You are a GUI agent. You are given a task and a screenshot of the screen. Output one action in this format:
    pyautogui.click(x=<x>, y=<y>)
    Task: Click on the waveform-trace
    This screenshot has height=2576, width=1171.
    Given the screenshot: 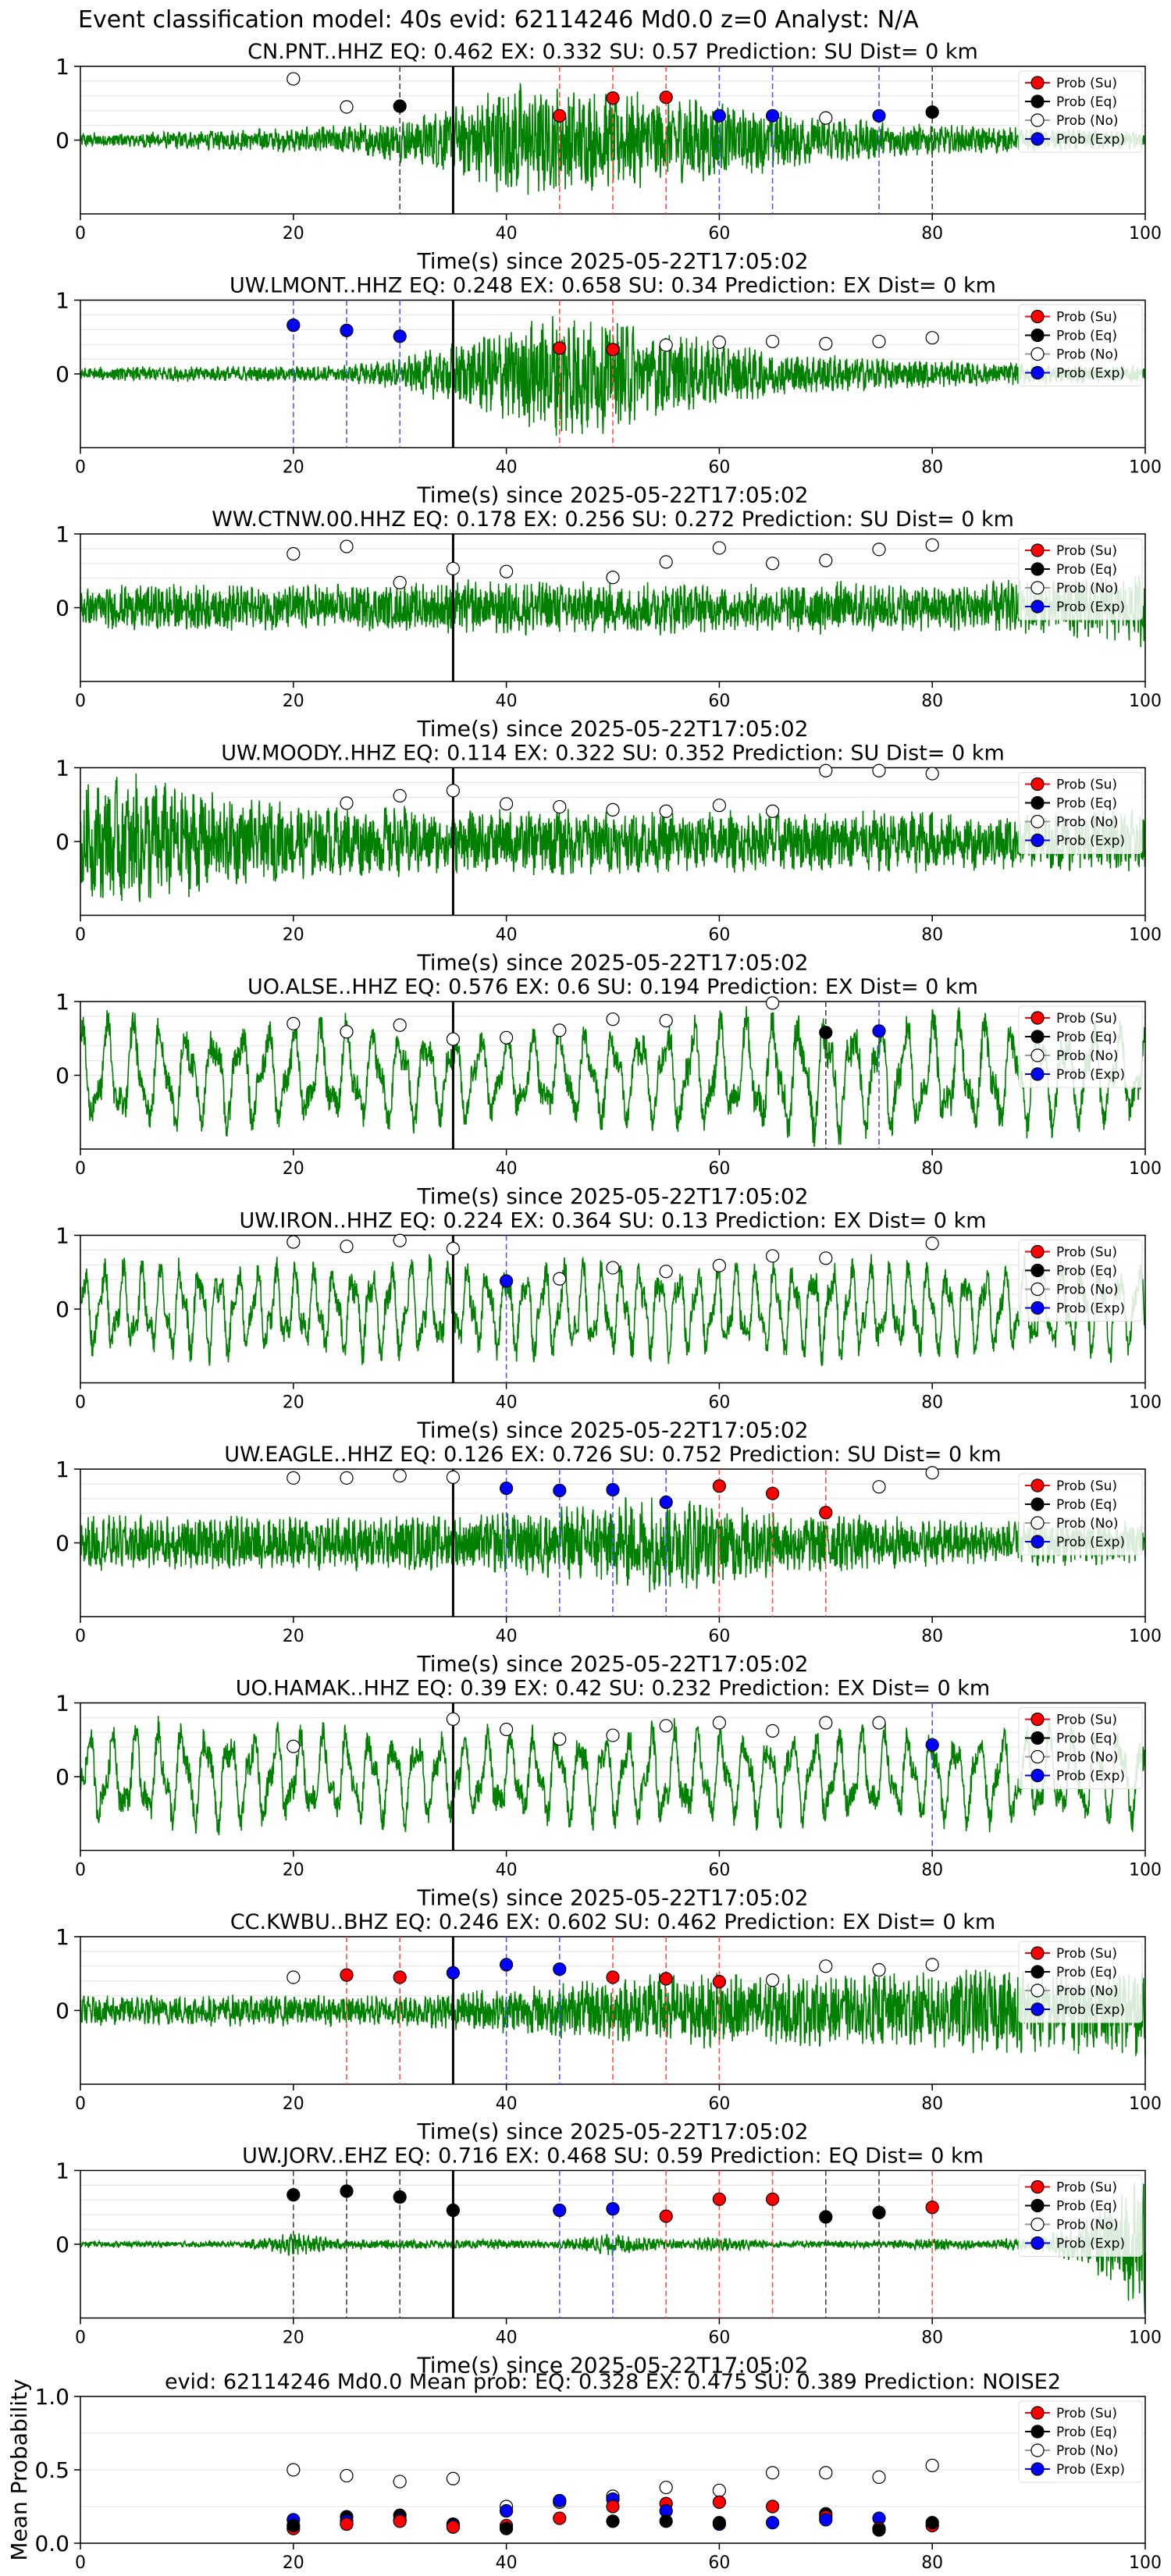 What is the action you would take?
    pyautogui.click(x=613, y=838)
    